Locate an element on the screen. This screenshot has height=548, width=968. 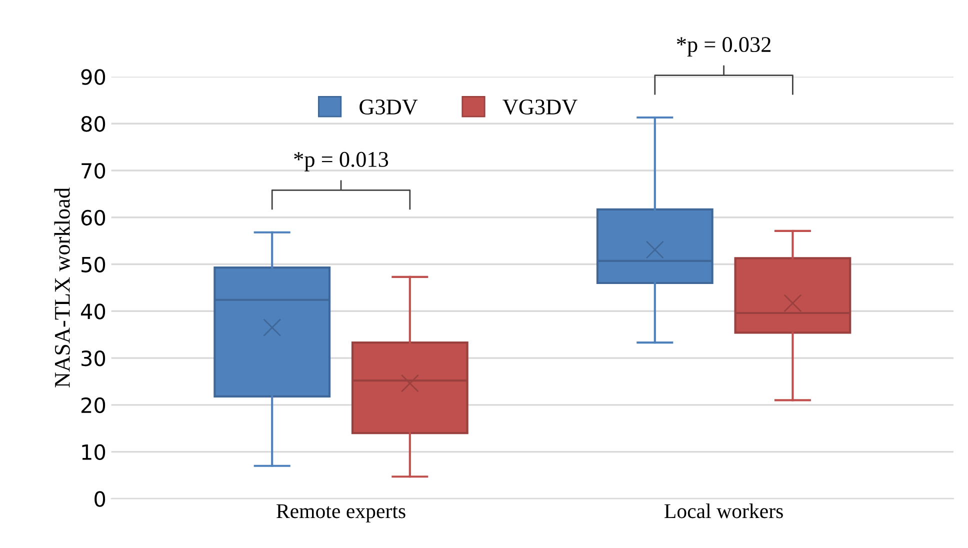
y-tick-label: 30 is located at coordinates (94, 358).